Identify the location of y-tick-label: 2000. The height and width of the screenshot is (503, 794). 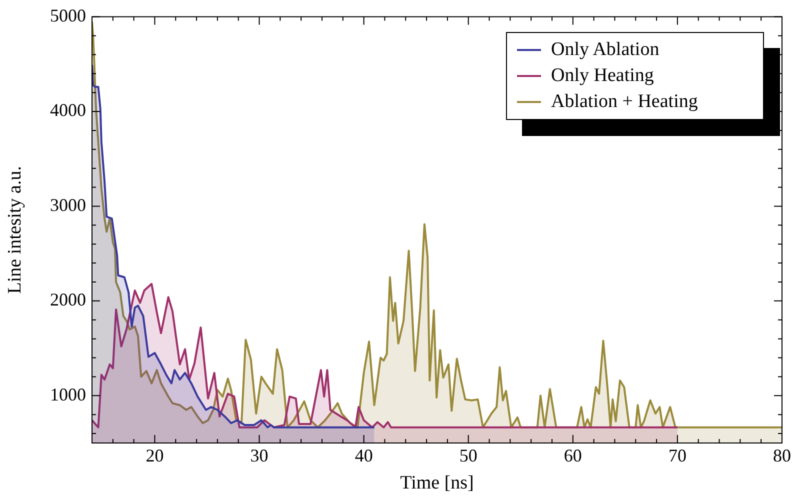
(68, 300).